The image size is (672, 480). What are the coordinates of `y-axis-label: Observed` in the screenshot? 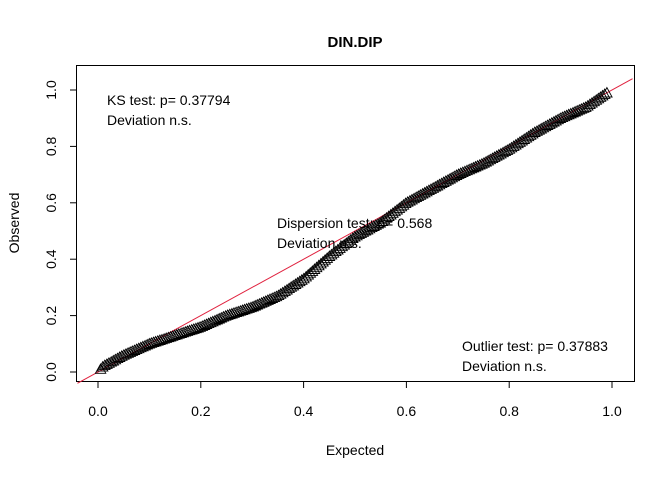 It's located at (14, 223).